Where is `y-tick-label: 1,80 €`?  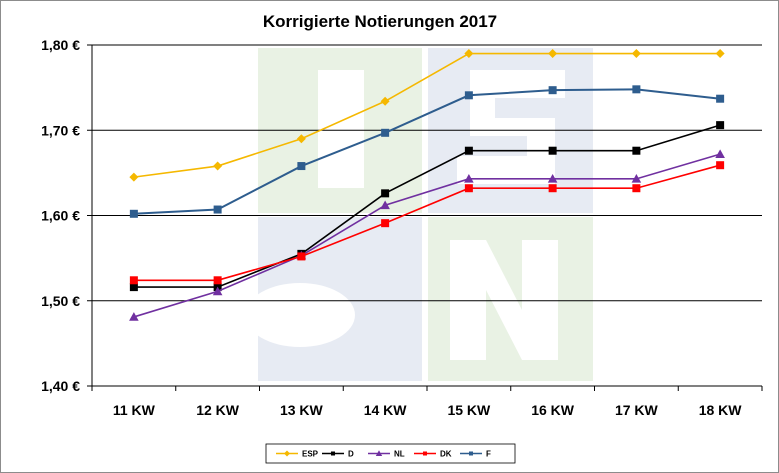
y-tick-label: 1,80 € is located at coordinates (60, 45).